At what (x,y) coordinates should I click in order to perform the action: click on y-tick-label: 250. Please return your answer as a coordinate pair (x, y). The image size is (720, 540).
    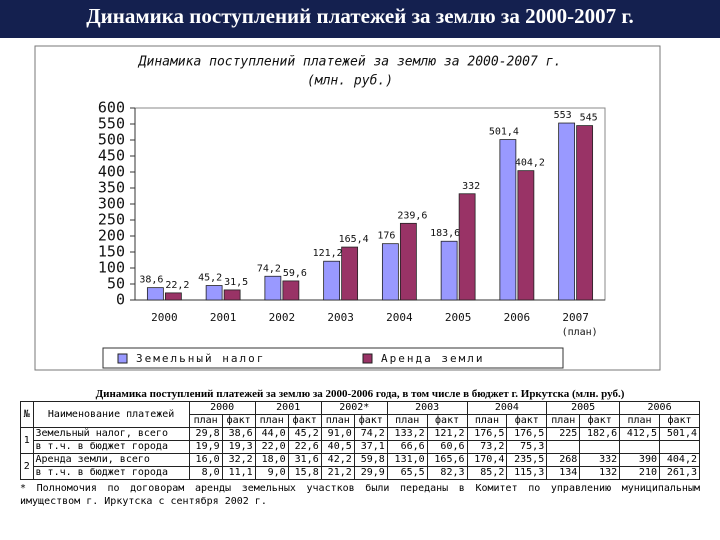
    Looking at the image, I should click on (111, 220).